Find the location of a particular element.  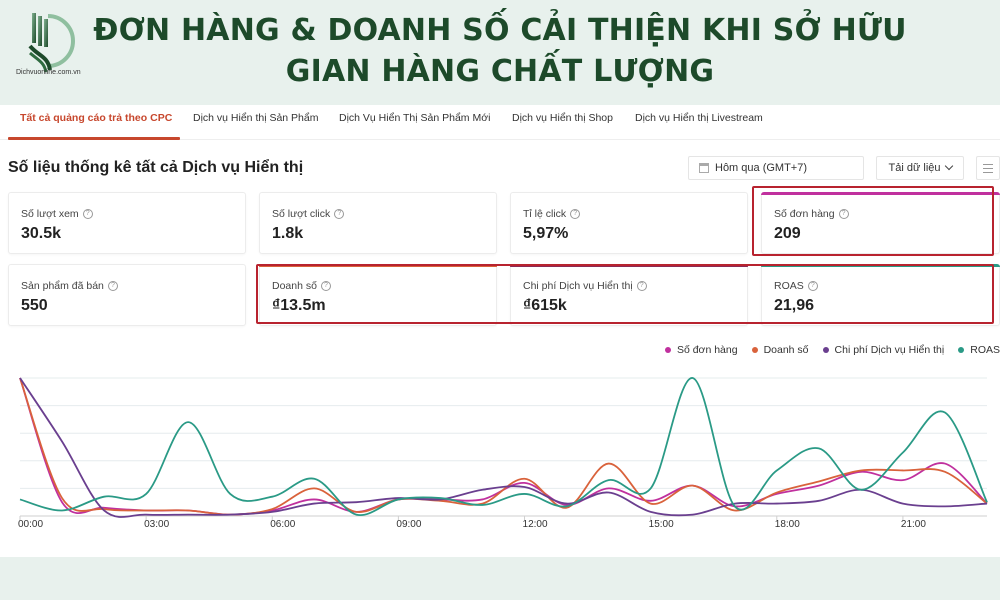

x-tick-label: 15:00 is located at coordinates (661, 524).